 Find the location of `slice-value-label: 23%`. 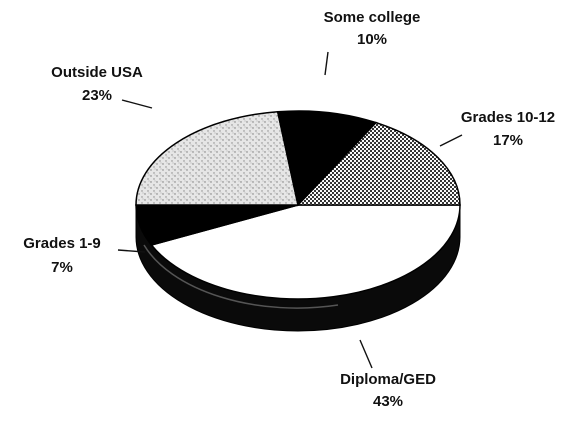

slice-value-label: 23% is located at coordinates (97, 95).